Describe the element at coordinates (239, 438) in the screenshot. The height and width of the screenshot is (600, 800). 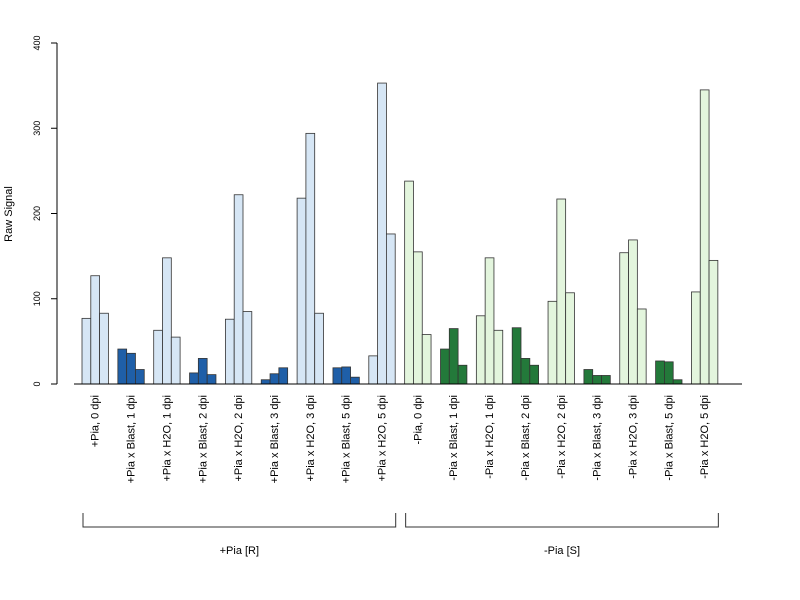
I see `x-tick-label: +Pia x H2O, 2 dpi` at that location.